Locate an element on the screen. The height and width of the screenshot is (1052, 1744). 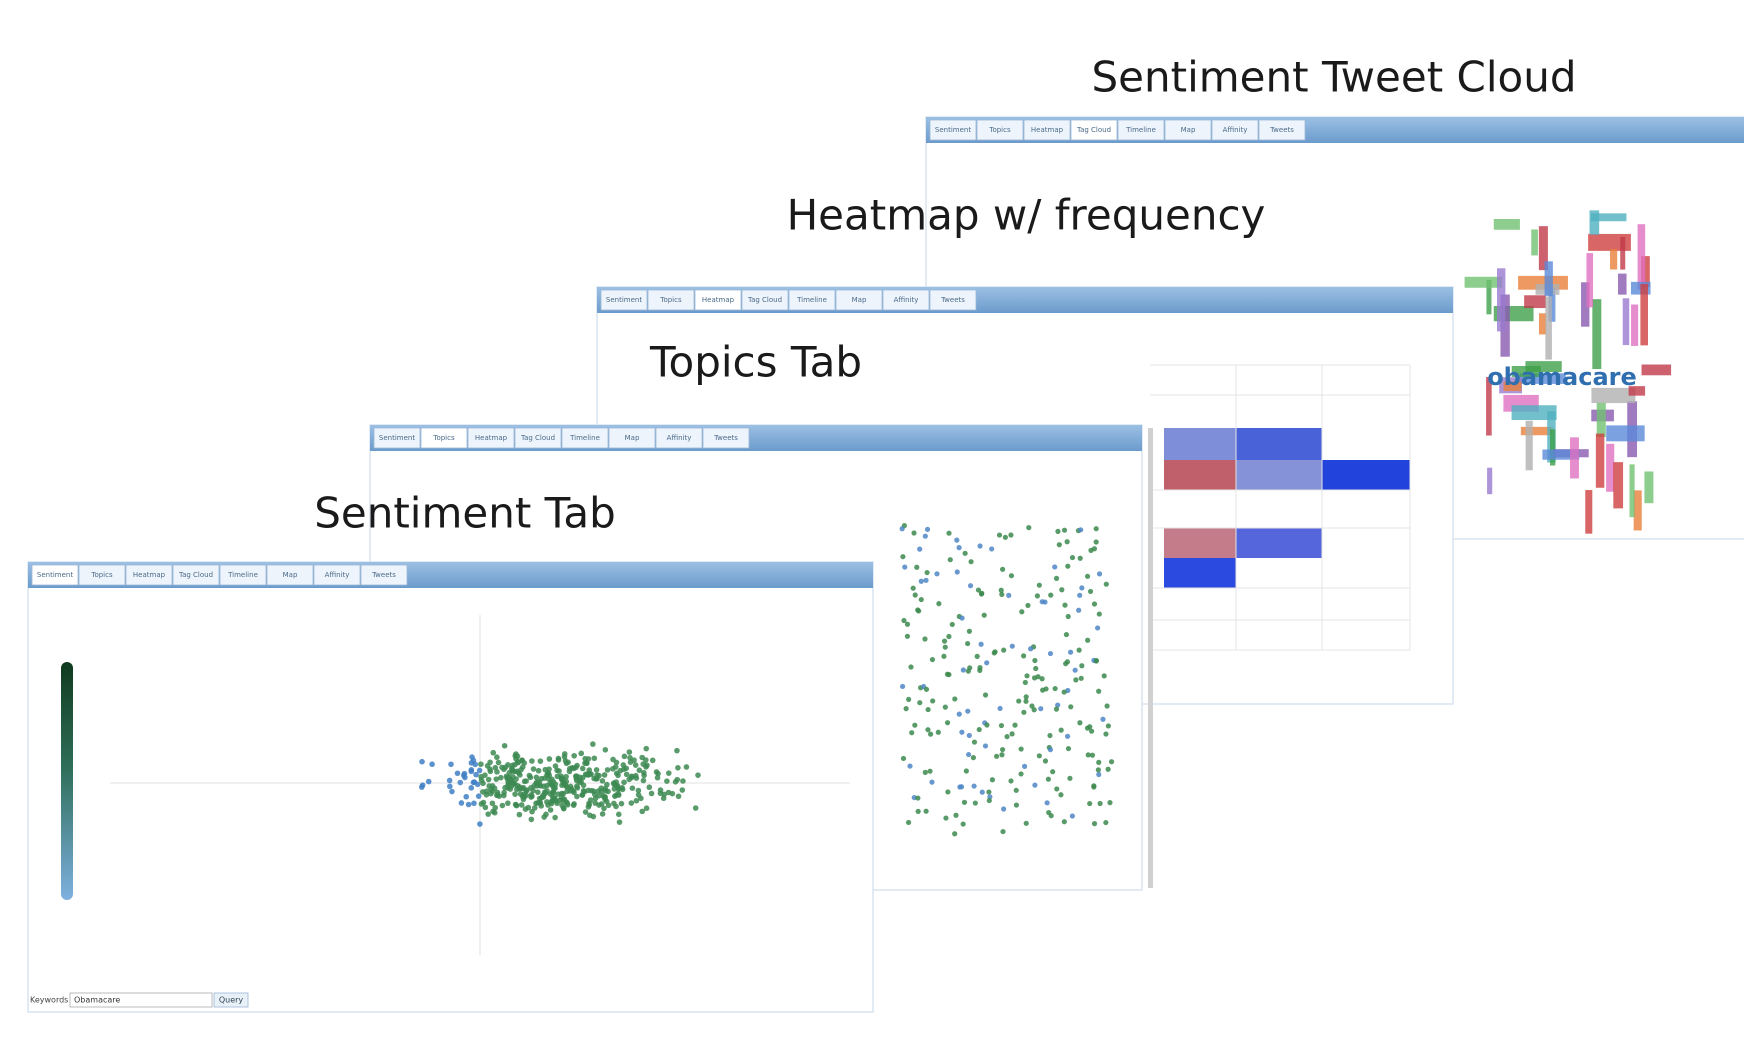
tab-label: Tweets is located at coordinates (952, 300).